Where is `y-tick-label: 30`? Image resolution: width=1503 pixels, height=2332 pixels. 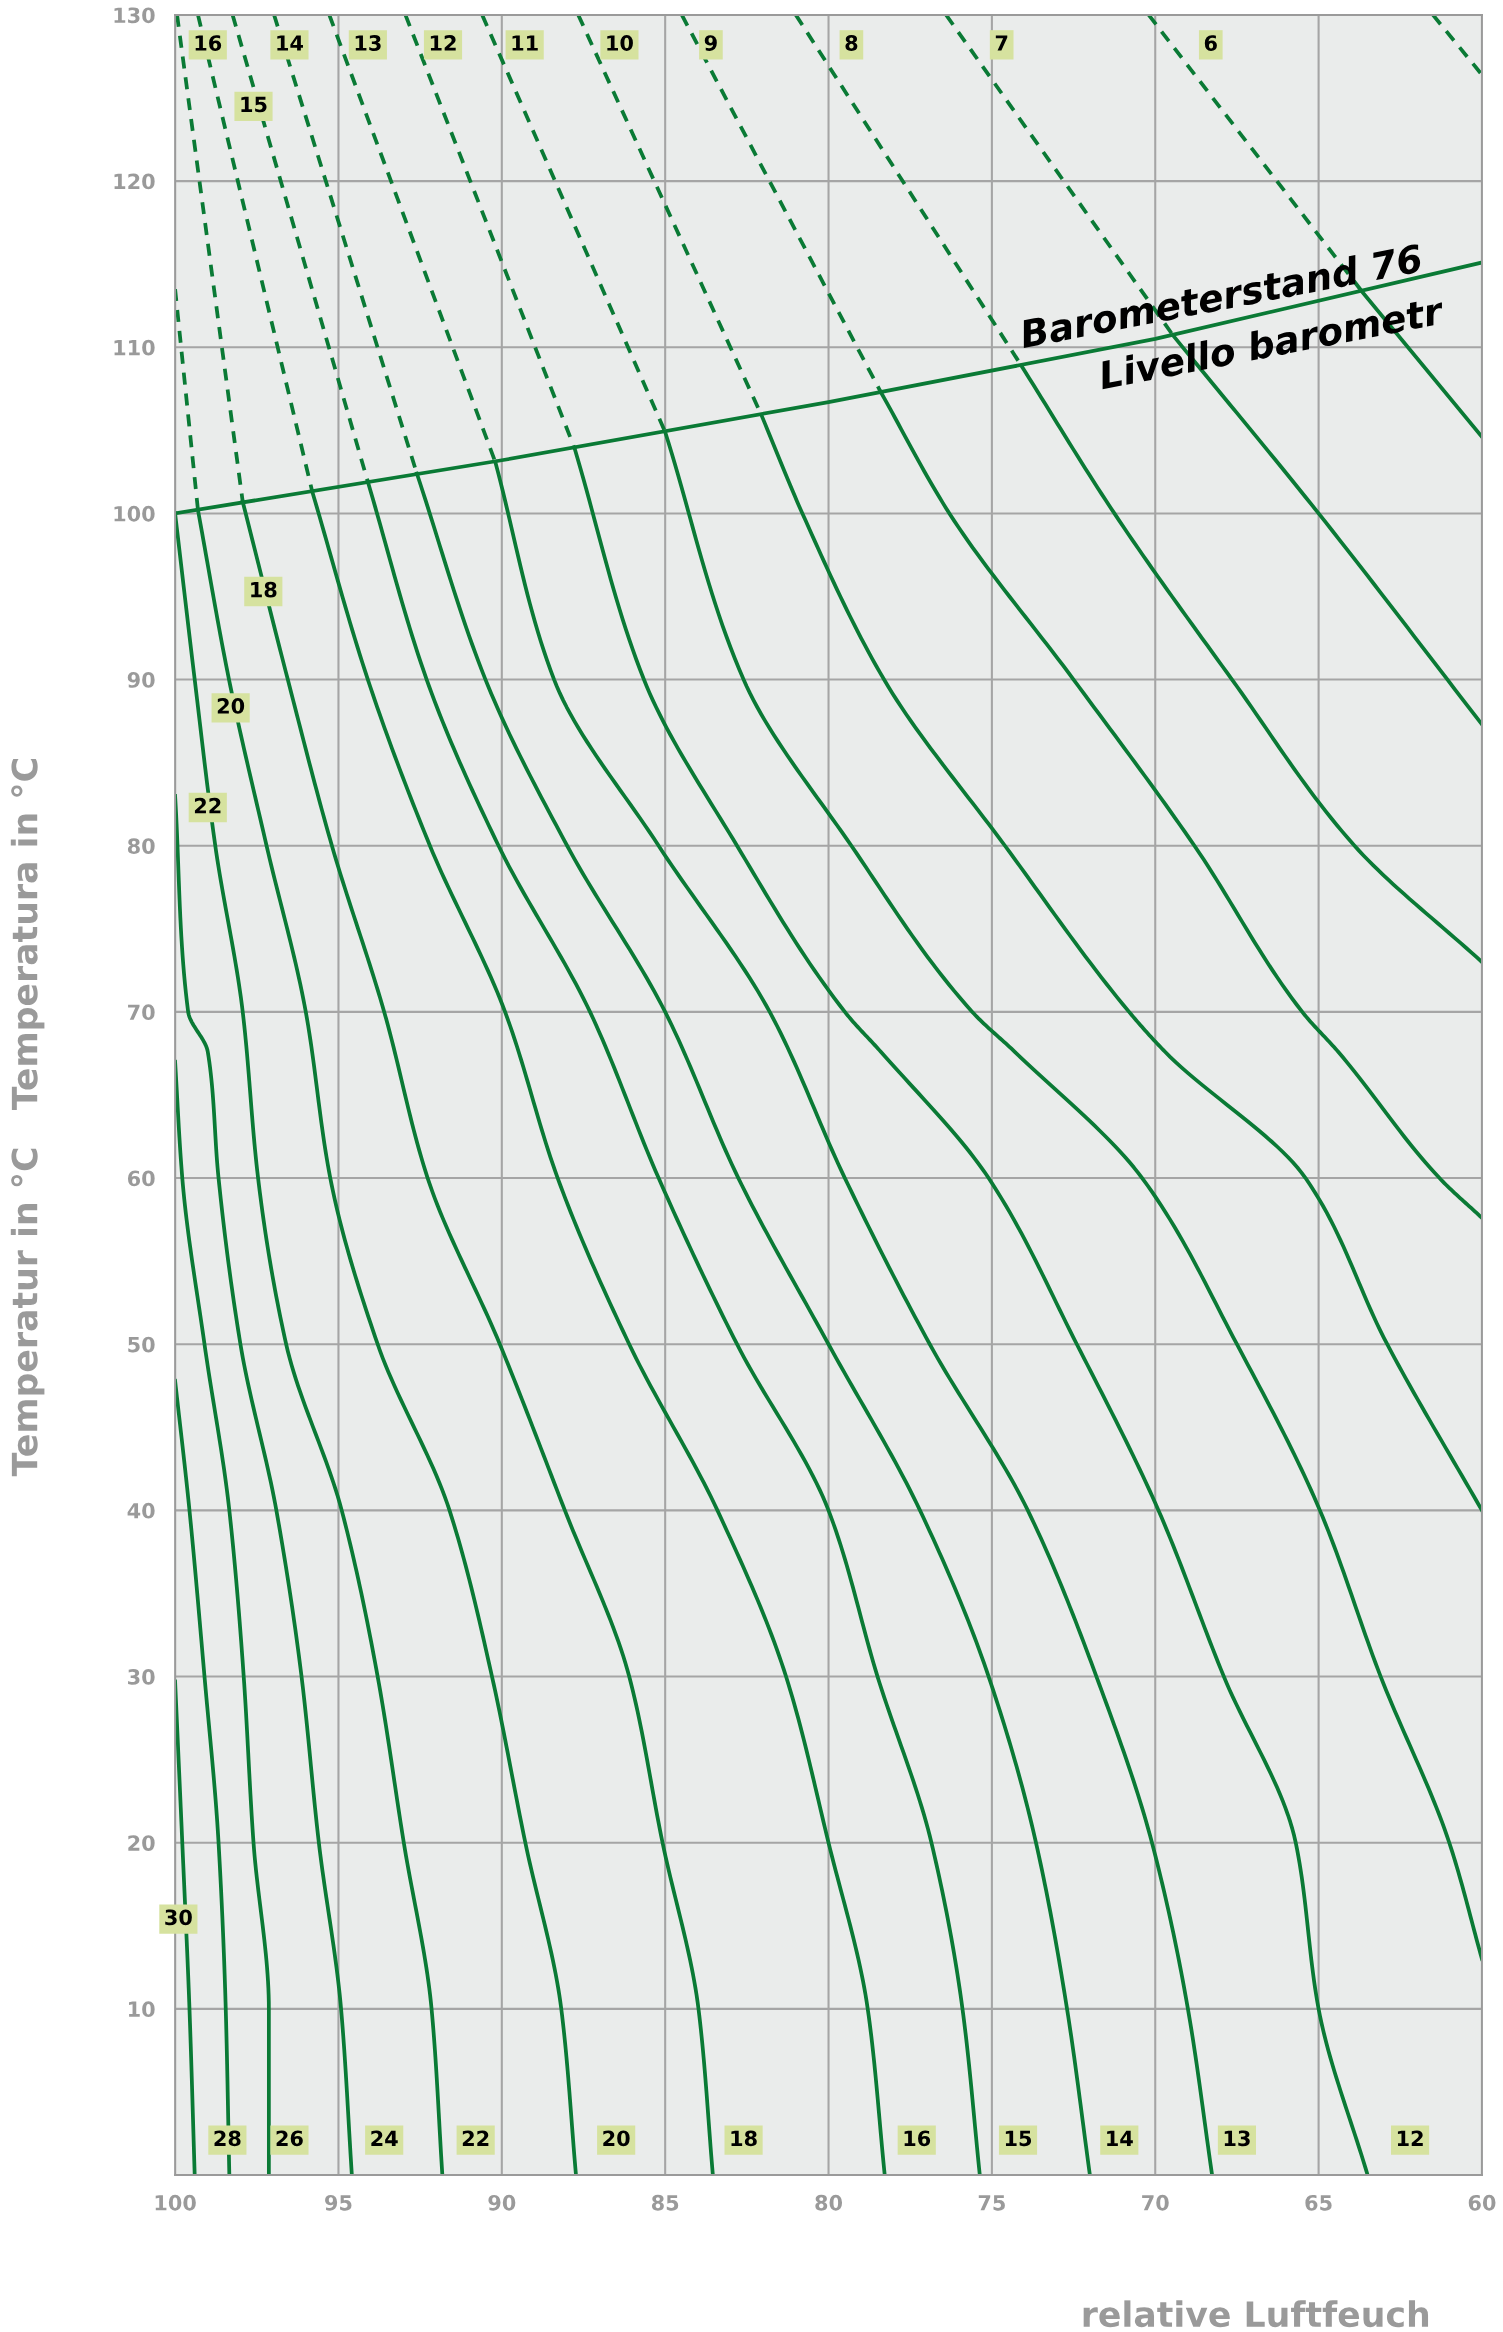
y-tick-label: 30 is located at coordinates (141, 1677).